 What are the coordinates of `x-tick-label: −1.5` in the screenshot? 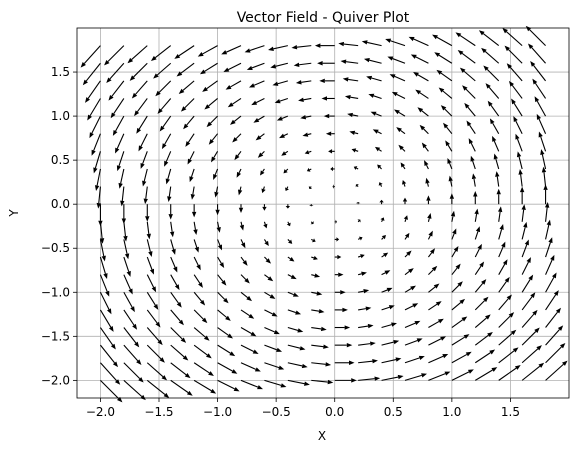 It's located at (158, 412).